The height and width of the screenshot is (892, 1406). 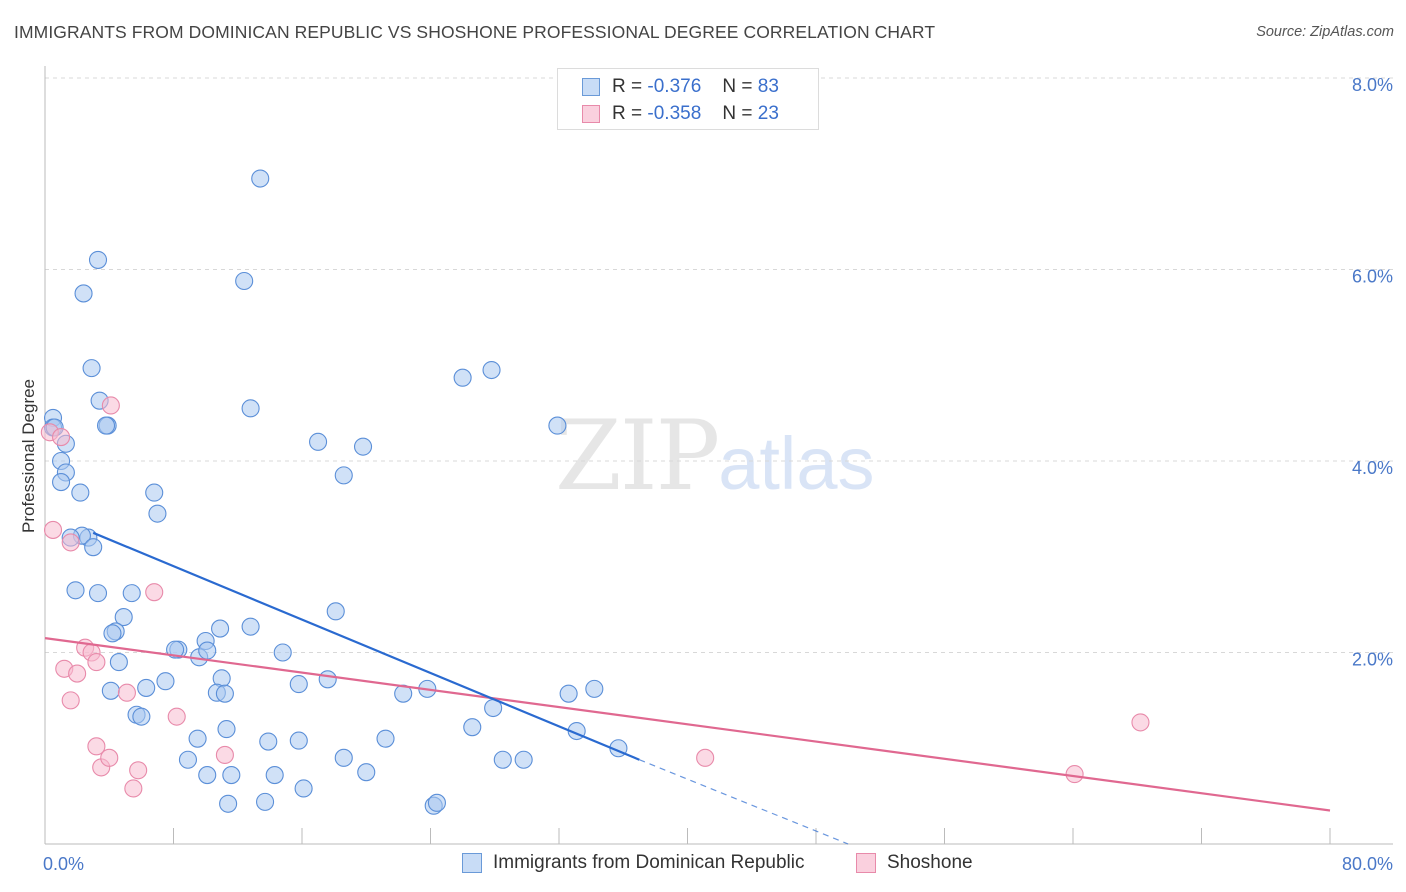 What do you see at coordinates (674, 86) in the screenshot?
I see `r-value: -0.376` at bounding box center [674, 86].